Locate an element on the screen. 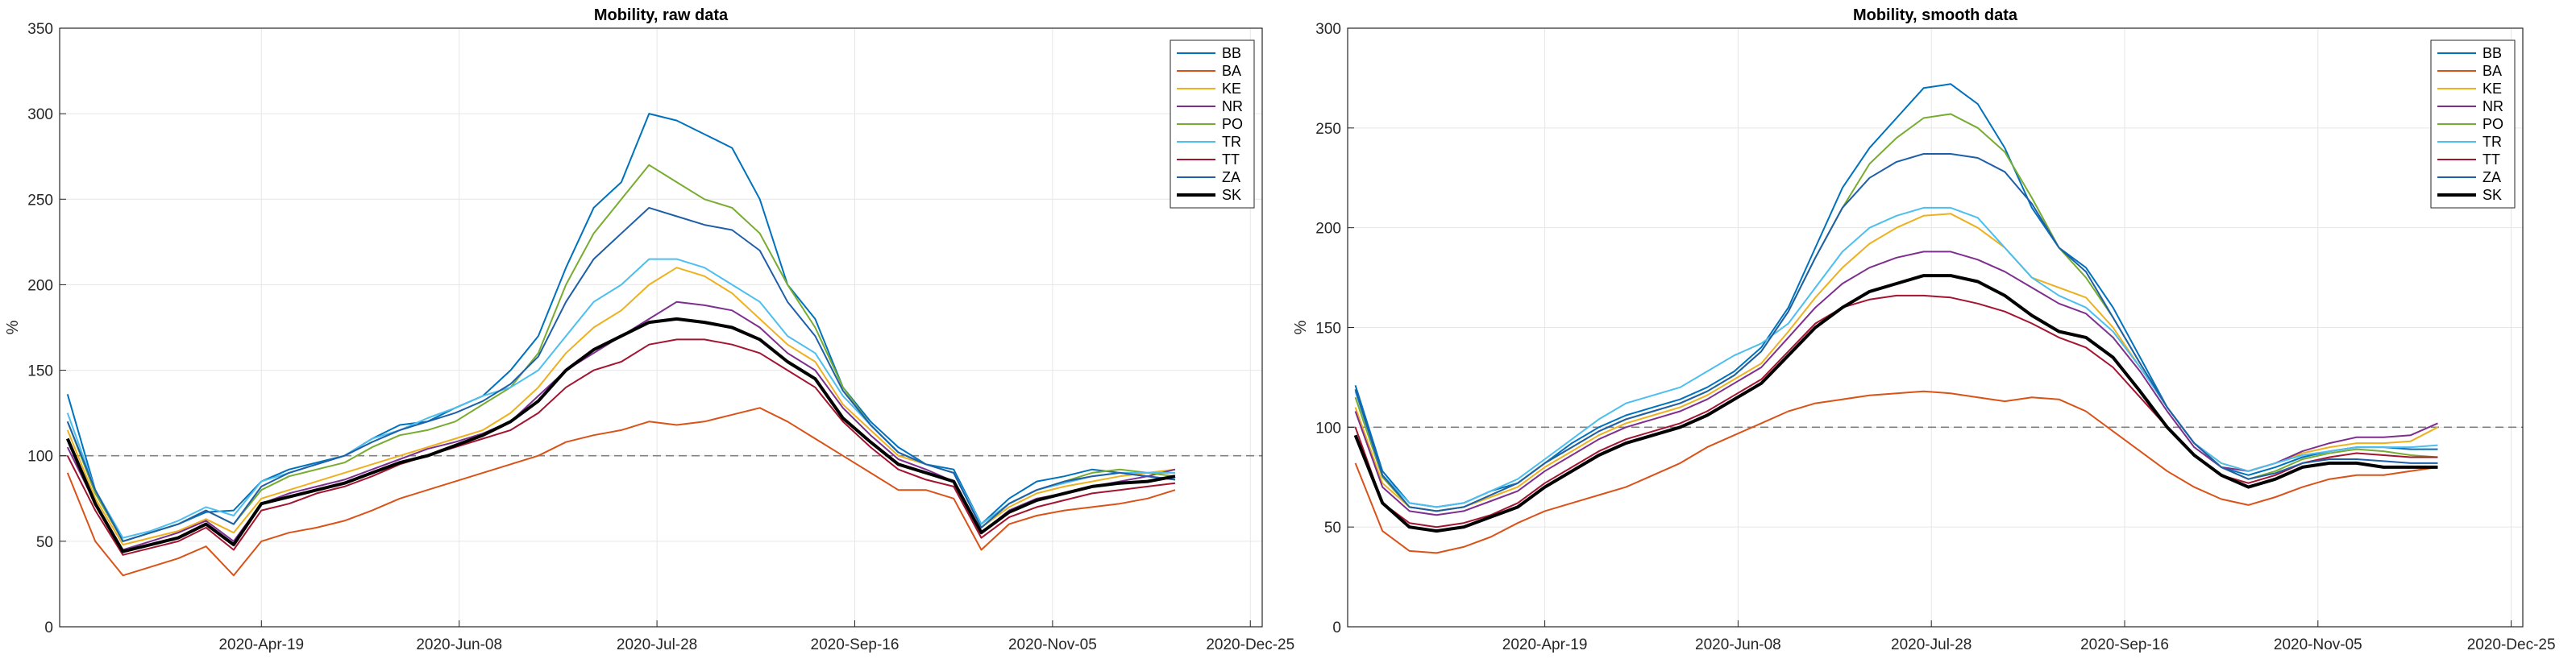 This screenshot has width=2576, height=659. chart-title: Mobility, smooth data is located at coordinates (1935, 15).